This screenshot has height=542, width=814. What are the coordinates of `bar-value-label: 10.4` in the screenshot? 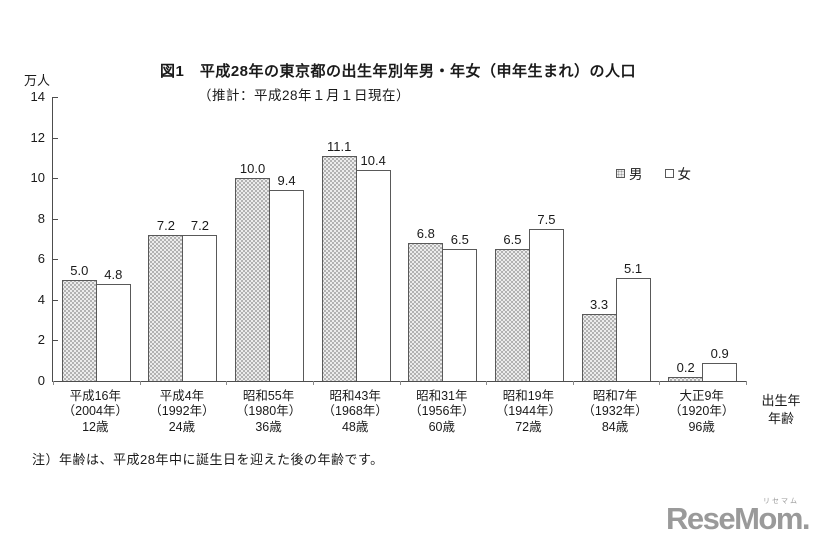 It's located at (373, 161).